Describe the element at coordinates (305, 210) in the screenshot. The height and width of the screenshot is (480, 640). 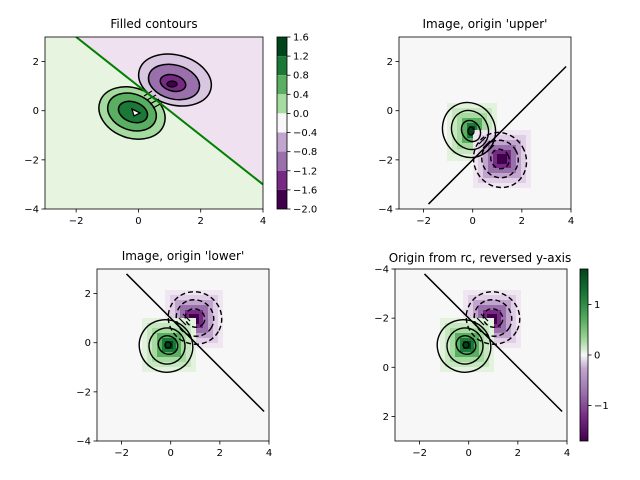
I see `cbar-tick-label: −2.0` at that location.